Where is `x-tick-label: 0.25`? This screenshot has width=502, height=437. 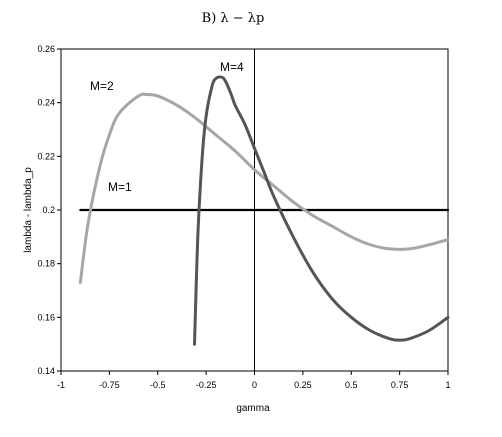 x-tick-label: 0.25 is located at coordinates (303, 385).